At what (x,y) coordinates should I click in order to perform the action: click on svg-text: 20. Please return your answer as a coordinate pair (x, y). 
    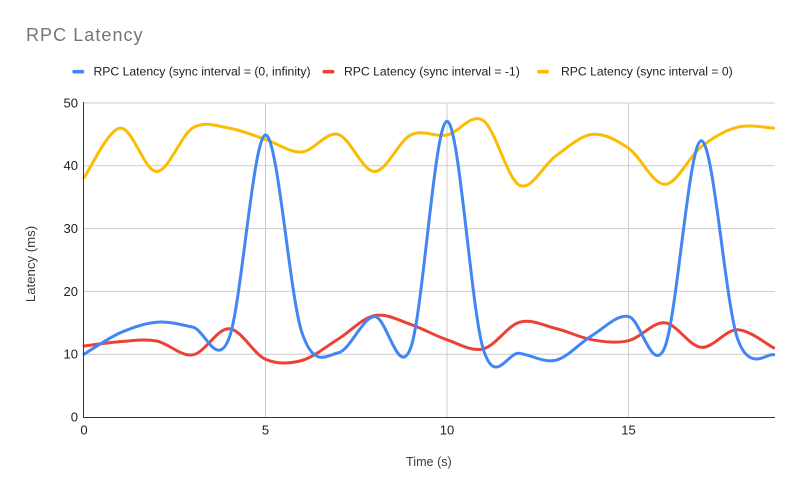
    Looking at the image, I should click on (71, 291).